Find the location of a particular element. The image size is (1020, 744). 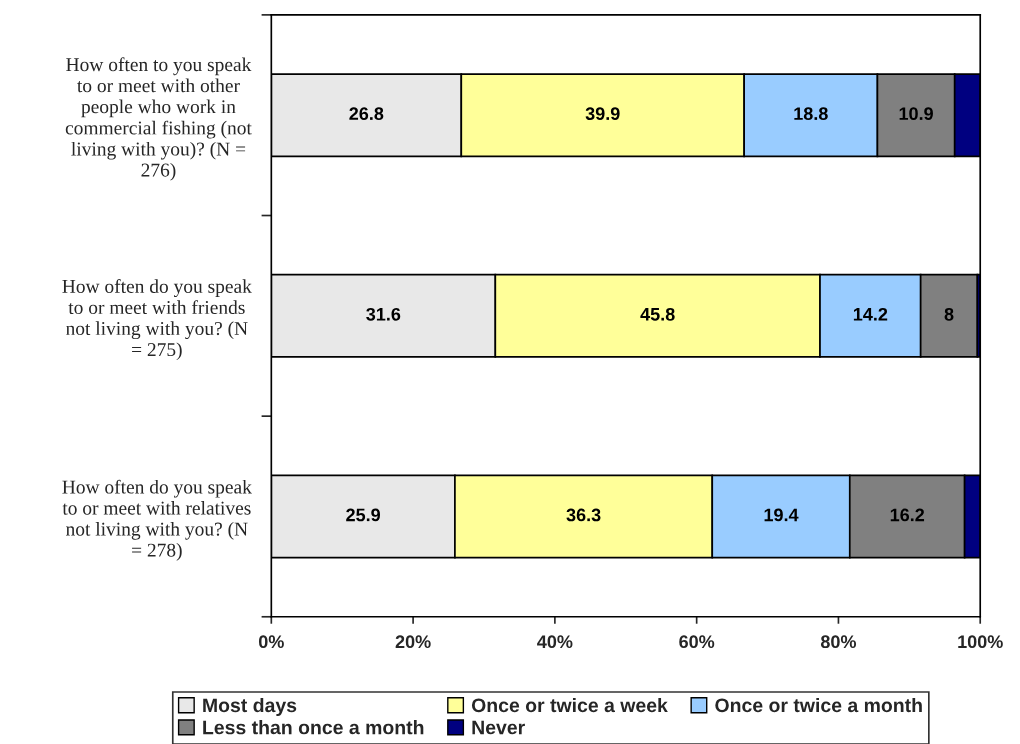

data-label: 39.9 is located at coordinates (602, 114).